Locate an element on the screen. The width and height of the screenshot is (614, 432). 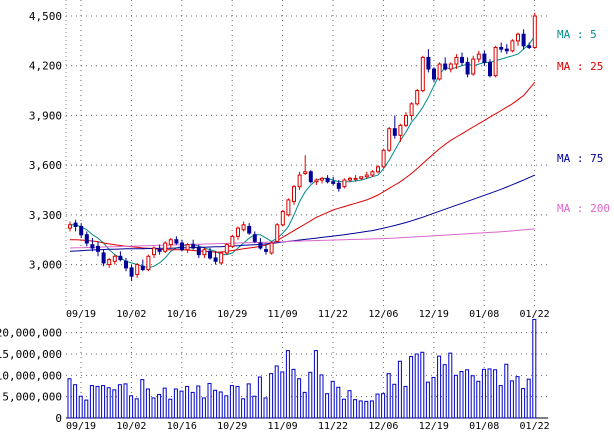
volume-y-tick-label: 5,000,000 is located at coordinates (32, 397).